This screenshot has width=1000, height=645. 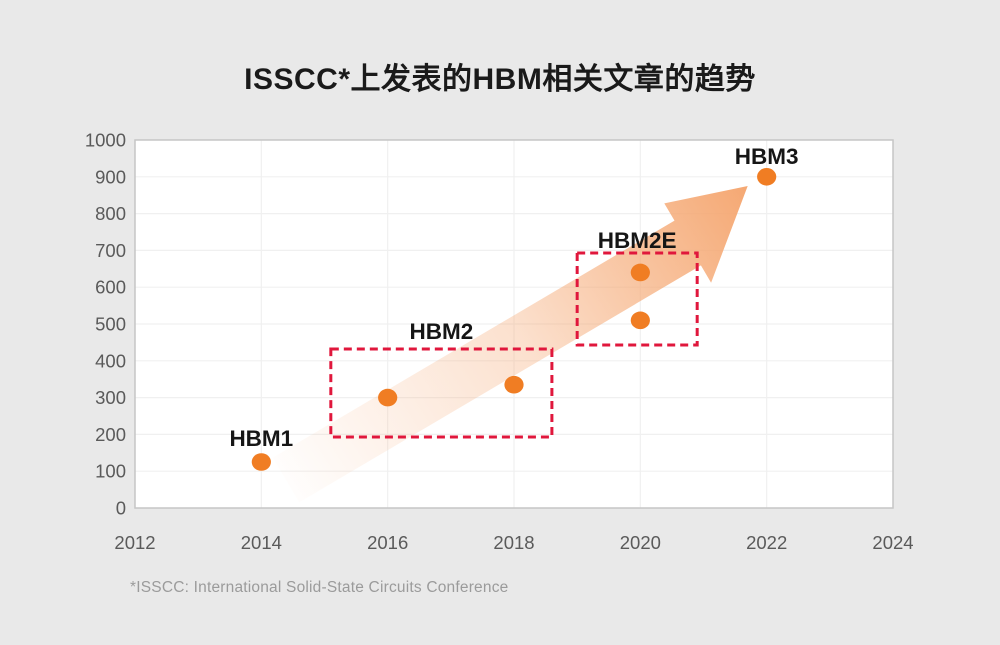 What do you see at coordinates (110, 287) in the screenshot?
I see `y-axis-tick-label: 600` at bounding box center [110, 287].